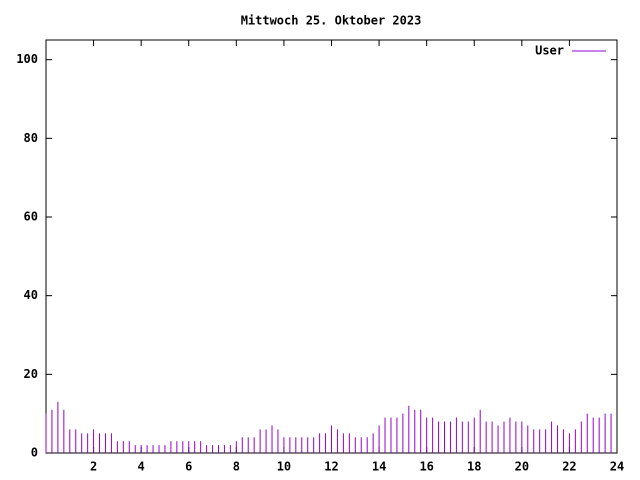  What do you see at coordinates (188, 467) in the screenshot?
I see `x-tick-label: 6` at bounding box center [188, 467].